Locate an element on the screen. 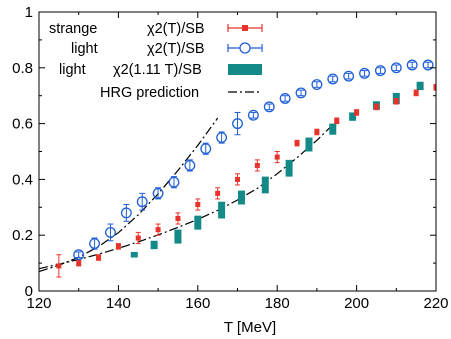 Image resolution: width=451 pixels, height=339 pixels. legend-light-marker is located at coordinates (245, 48).